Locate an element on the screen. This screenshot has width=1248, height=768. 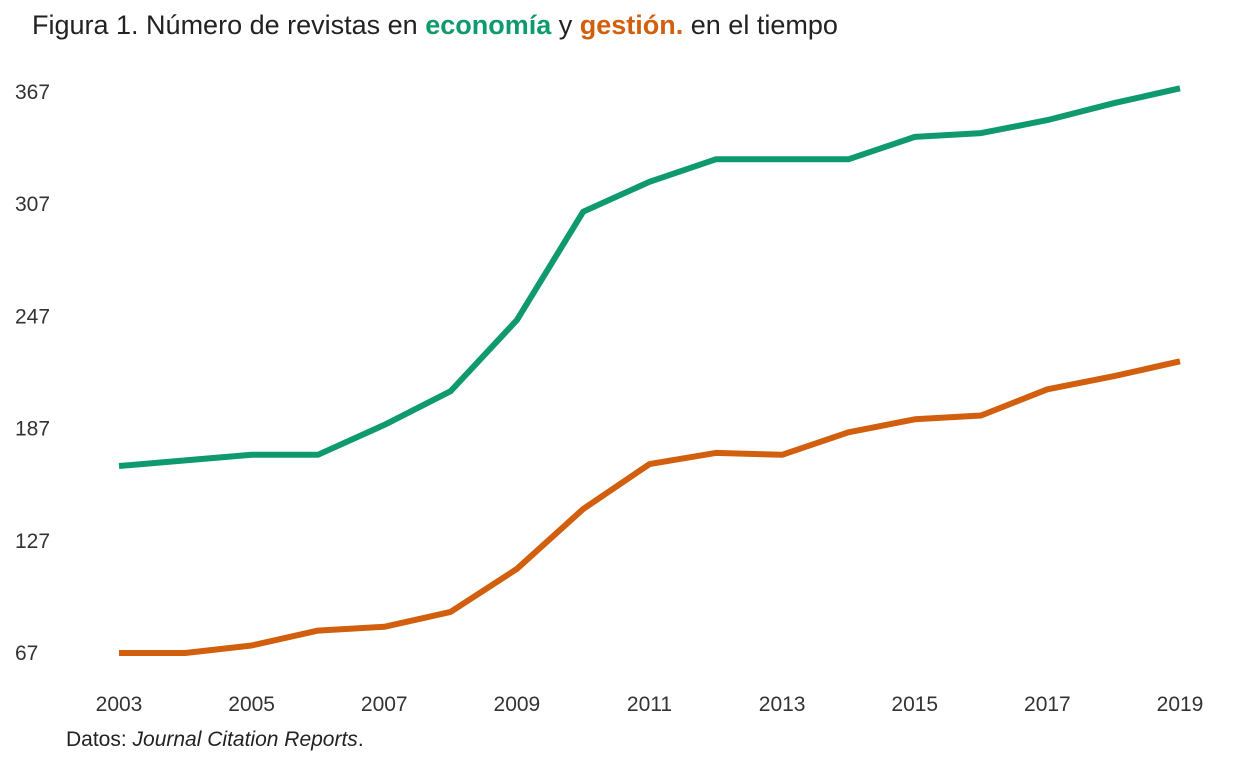
x-tick-label: 2017 is located at coordinates (1047, 704).